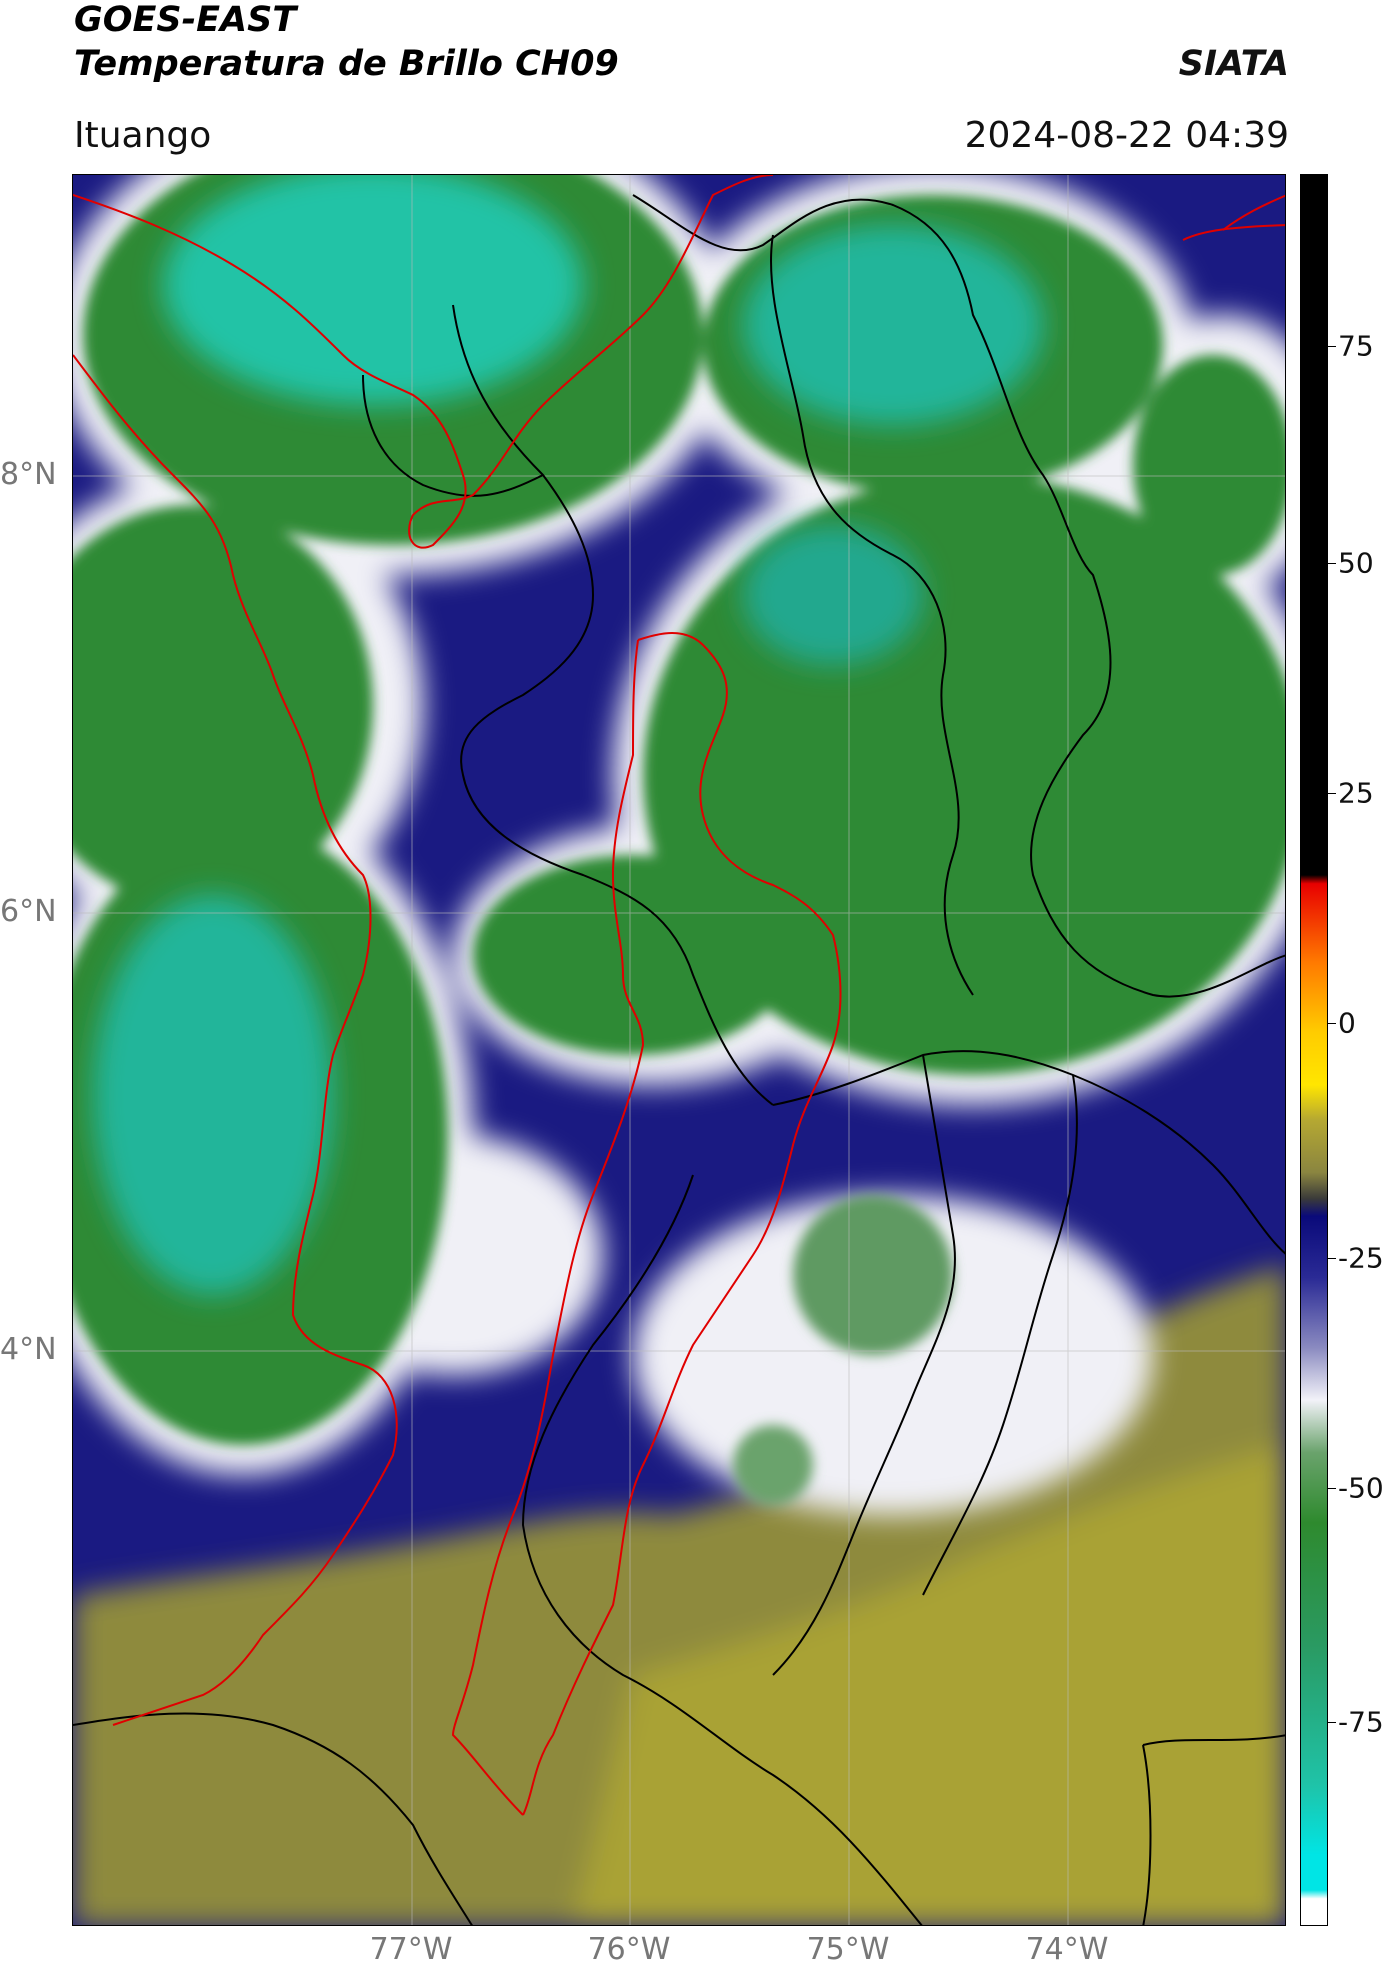 The width and height of the screenshot is (1384, 1981). I want to click on location-label: Ituango, so click(143, 135).